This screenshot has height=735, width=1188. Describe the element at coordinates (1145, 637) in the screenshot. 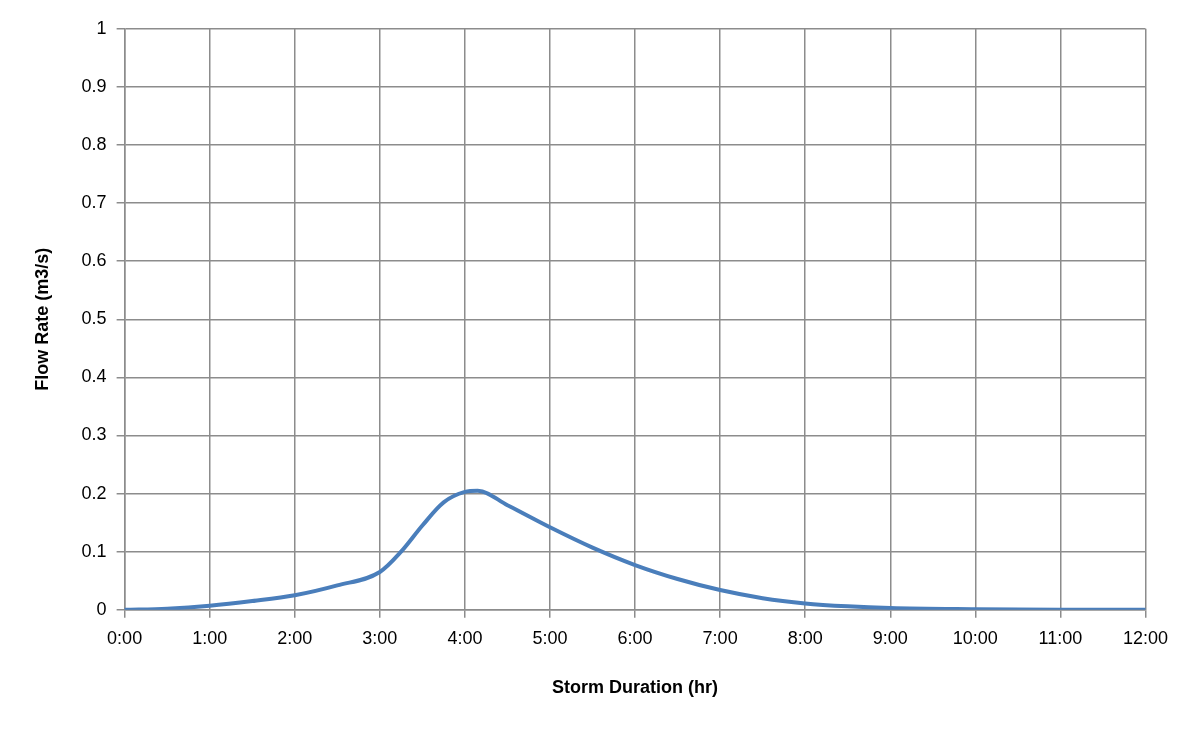

I see `x-tick-label: 12:00` at that location.